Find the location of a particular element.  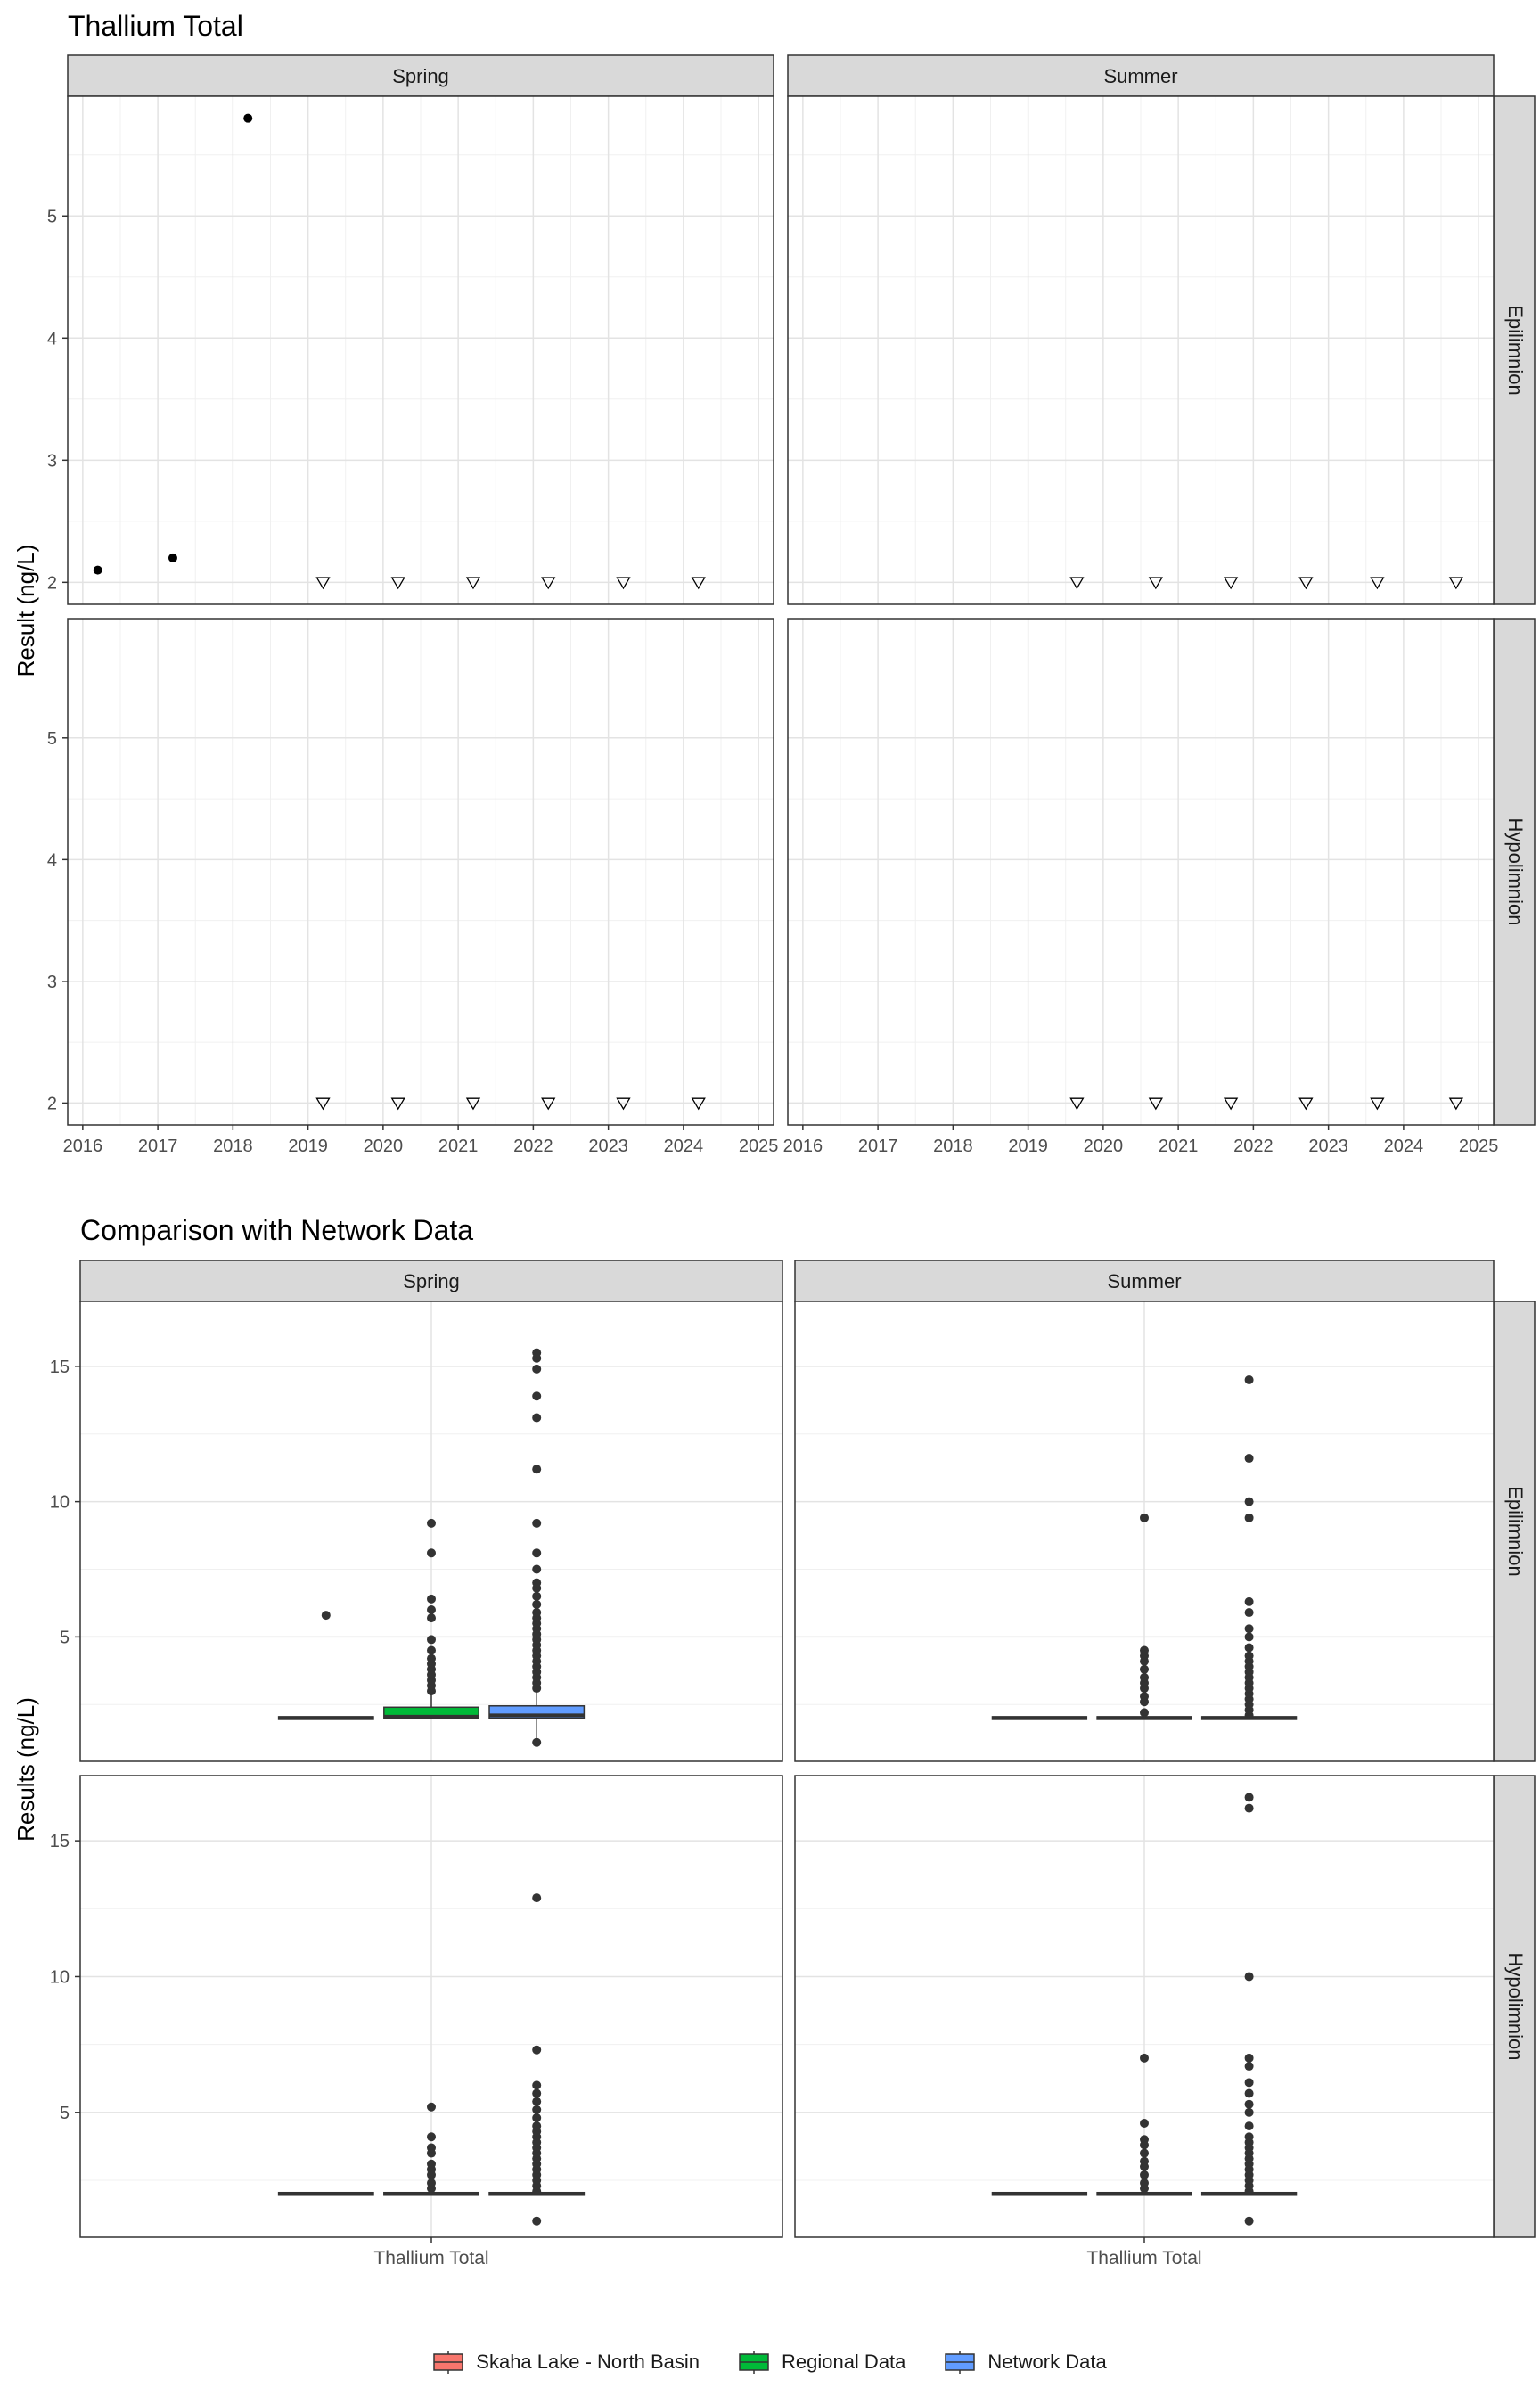

x-tick-label: 2019 is located at coordinates (308, 1146).